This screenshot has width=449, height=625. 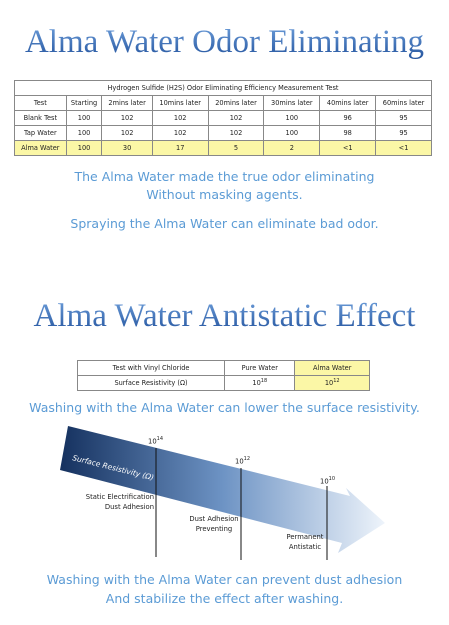 I want to click on row: Blank Test 100 102 102 102 100 96 95, so click(x=223, y=118).